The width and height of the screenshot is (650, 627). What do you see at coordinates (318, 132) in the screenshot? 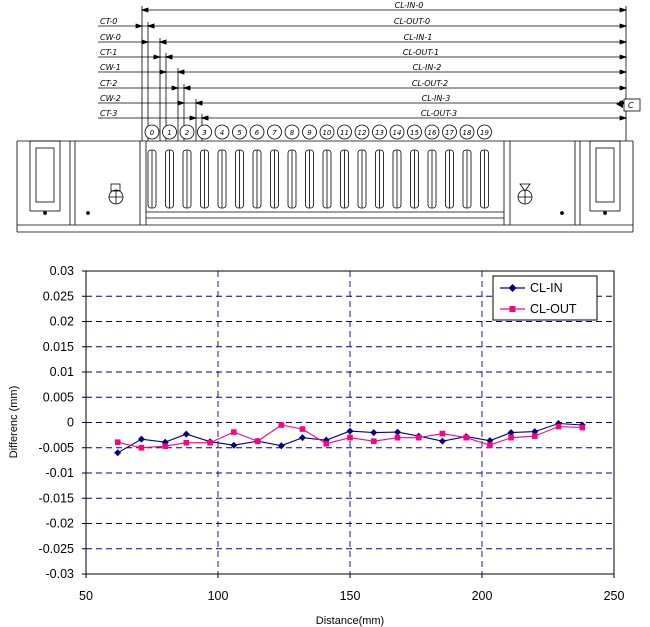
I see `fin-balloons: 0 1 2 3 4 5 6 7 8 9 10 11 12 13 14 15 16 17 18 19` at bounding box center [318, 132].